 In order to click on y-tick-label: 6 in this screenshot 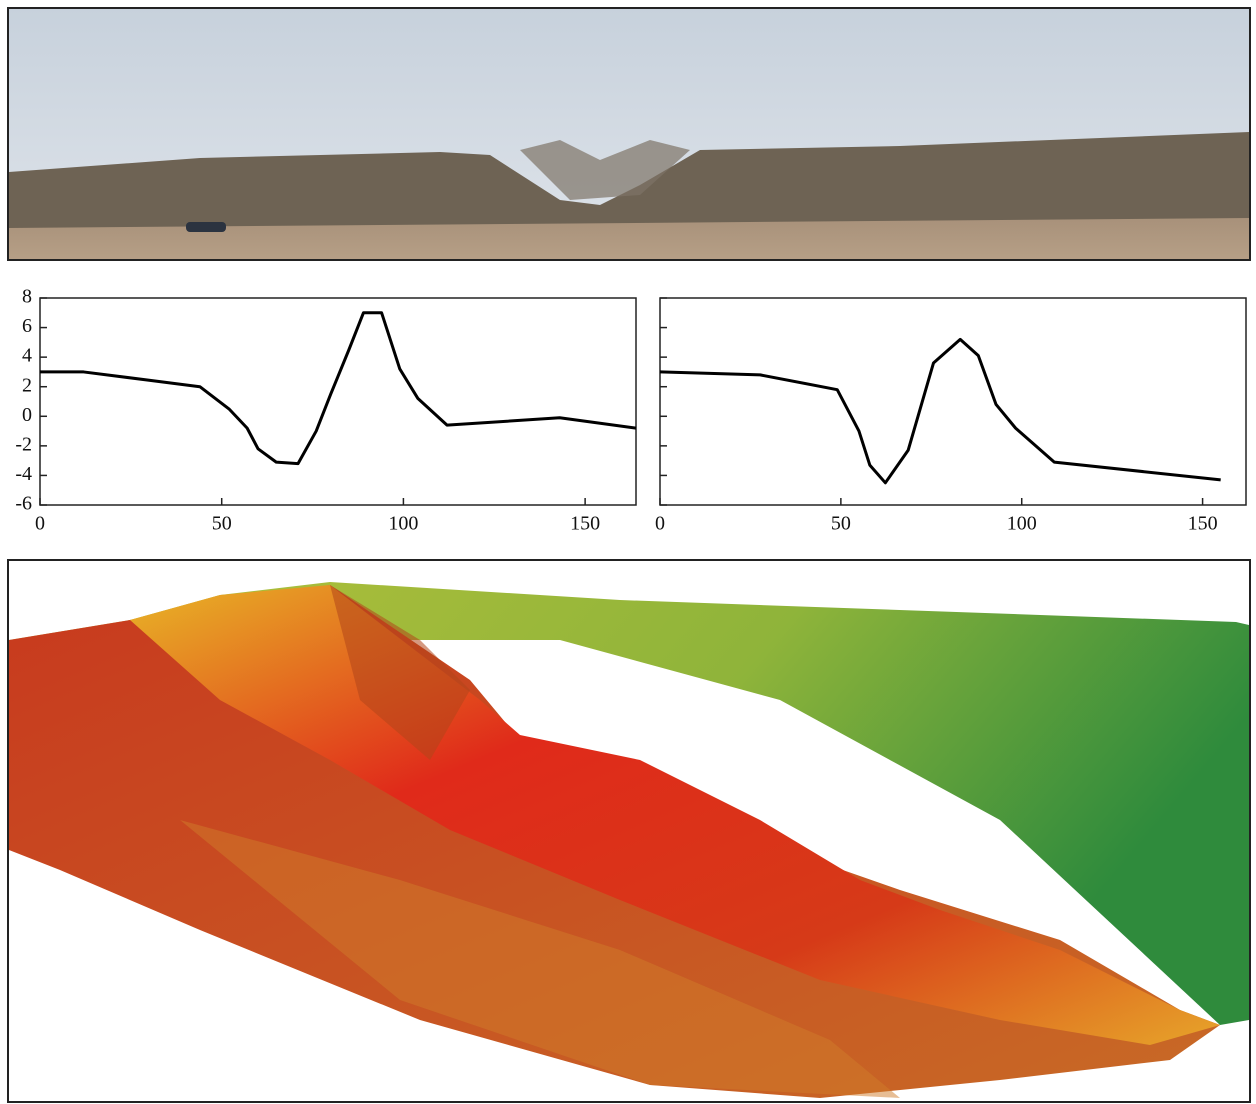, I will do `click(27, 326)`.